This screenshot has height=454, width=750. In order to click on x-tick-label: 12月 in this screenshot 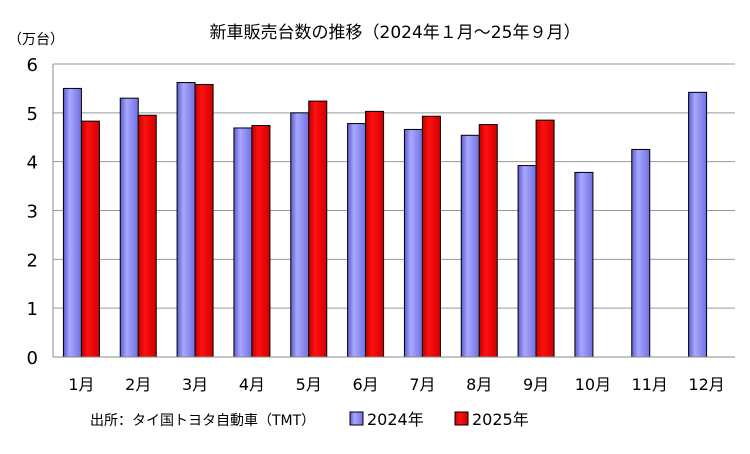, I will do `click(706, 384)`.